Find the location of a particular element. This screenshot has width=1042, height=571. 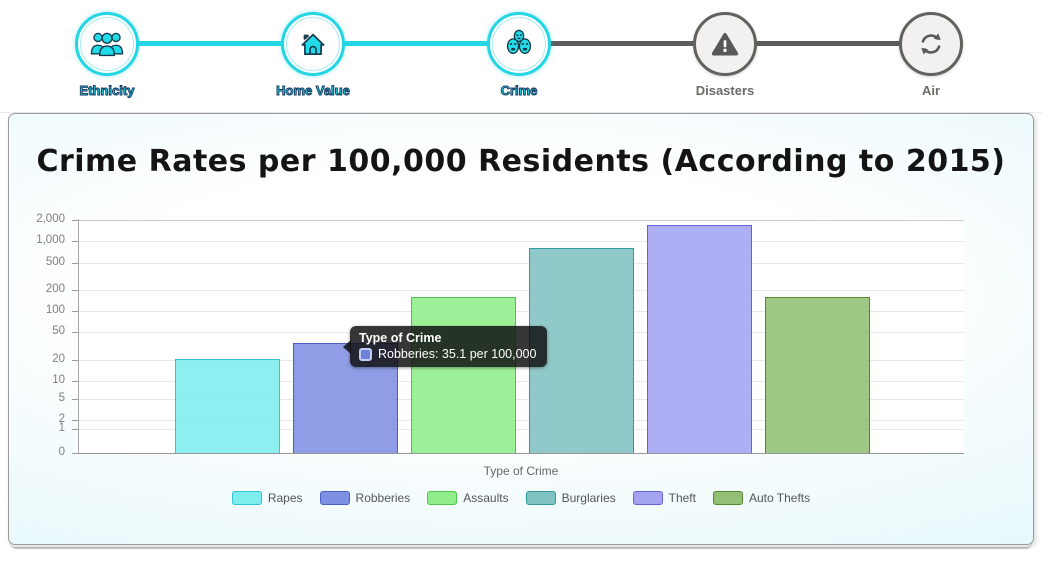

y-tick-label: 1,000 is located at coordinates (50, 240).